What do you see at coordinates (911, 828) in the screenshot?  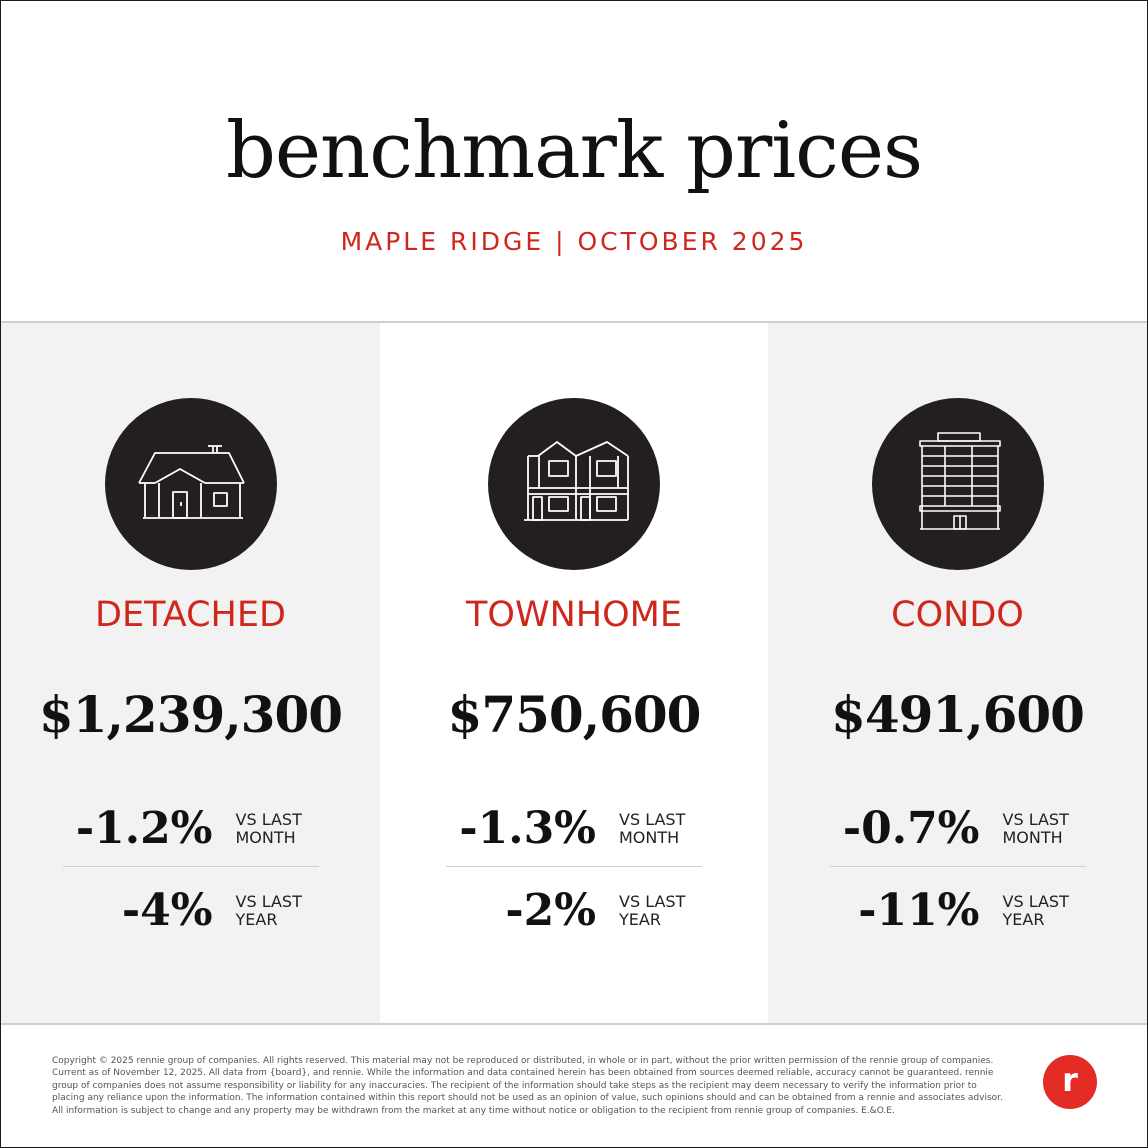 I see `month-change-condo: -0.7%` at bounding box center [911, 828].